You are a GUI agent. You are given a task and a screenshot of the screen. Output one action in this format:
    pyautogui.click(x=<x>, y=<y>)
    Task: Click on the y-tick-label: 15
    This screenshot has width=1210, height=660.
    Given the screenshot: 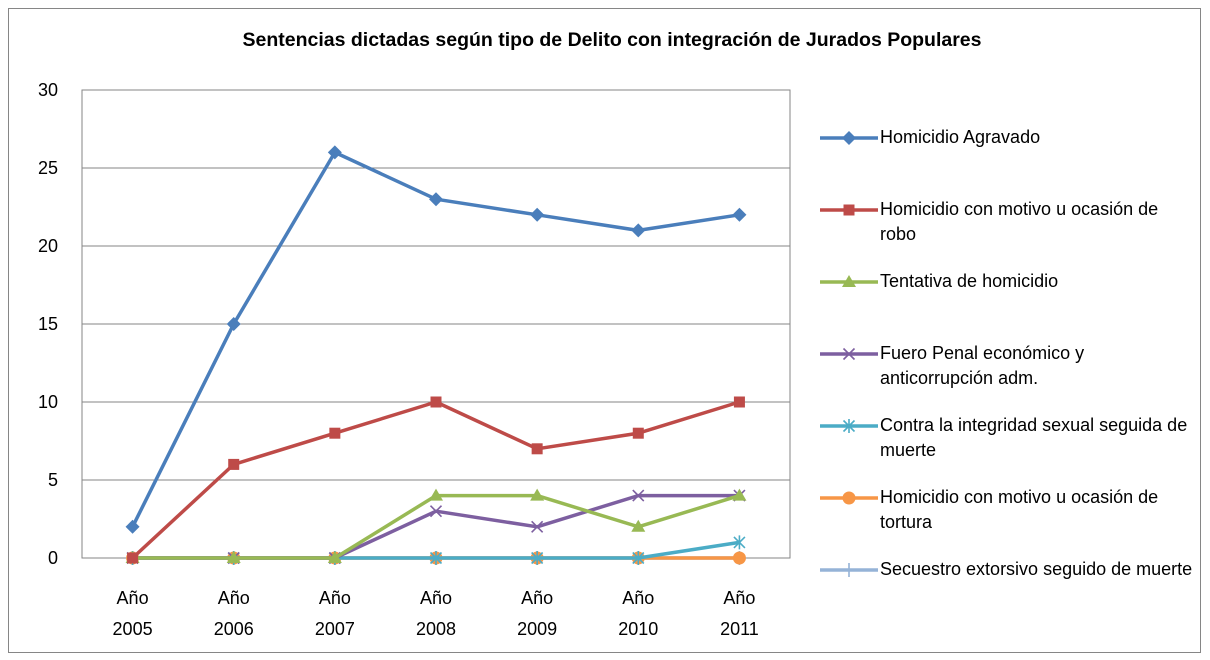 What is the action you would take?
    pyautogui.click(x=48, y=324)
    